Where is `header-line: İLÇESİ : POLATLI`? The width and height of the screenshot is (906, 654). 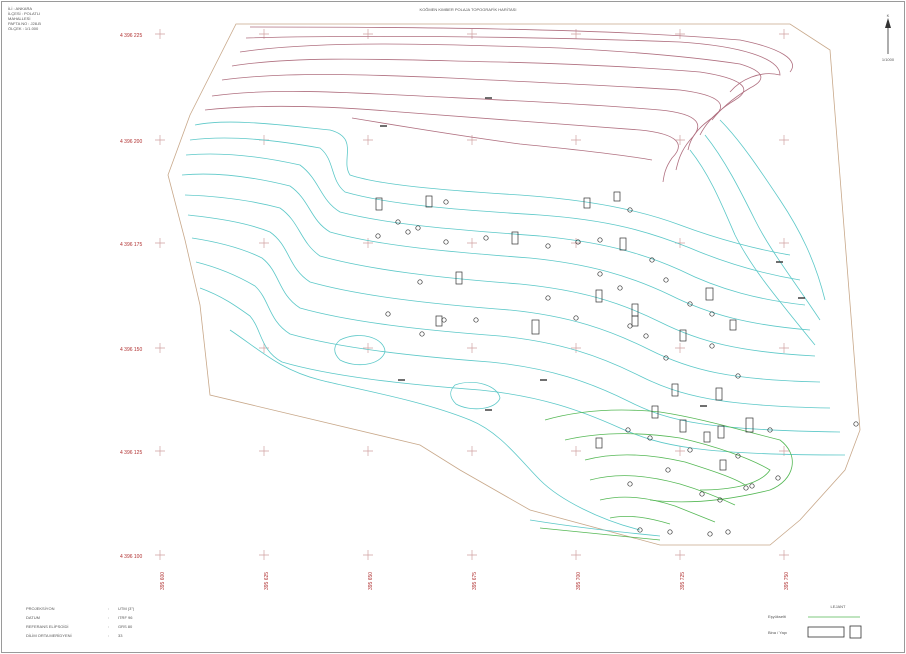
header-line: İLÇESİ : POLATLI is located at coordinates (24, 13).